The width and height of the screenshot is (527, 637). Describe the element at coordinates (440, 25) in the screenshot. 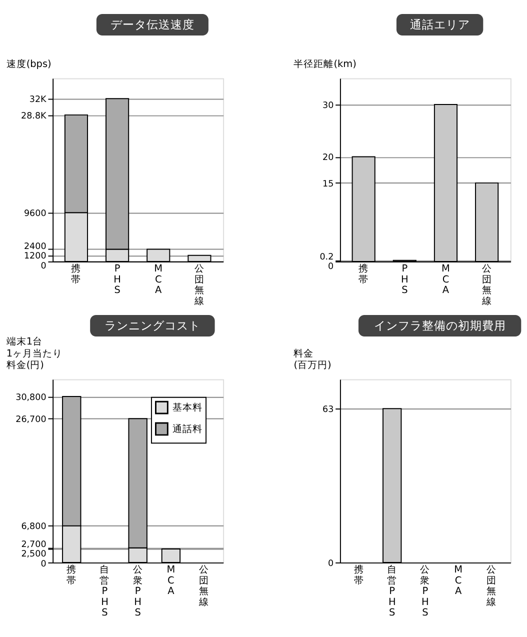

I see `chart-title: 通話エリア` at that location.